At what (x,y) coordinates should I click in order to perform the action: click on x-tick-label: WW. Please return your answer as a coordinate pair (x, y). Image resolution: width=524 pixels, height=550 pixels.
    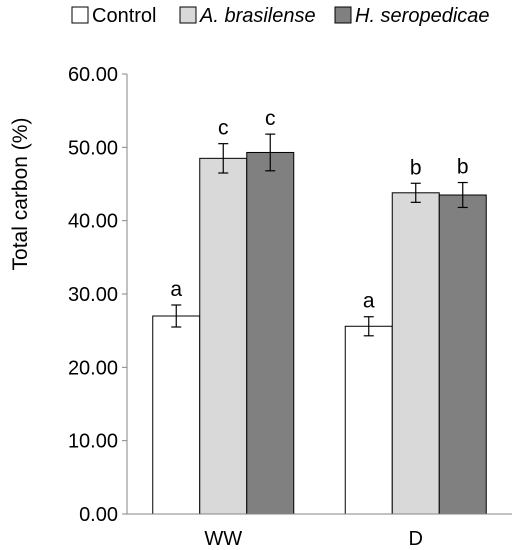
    Looking at the image, I should click on (223, 539).